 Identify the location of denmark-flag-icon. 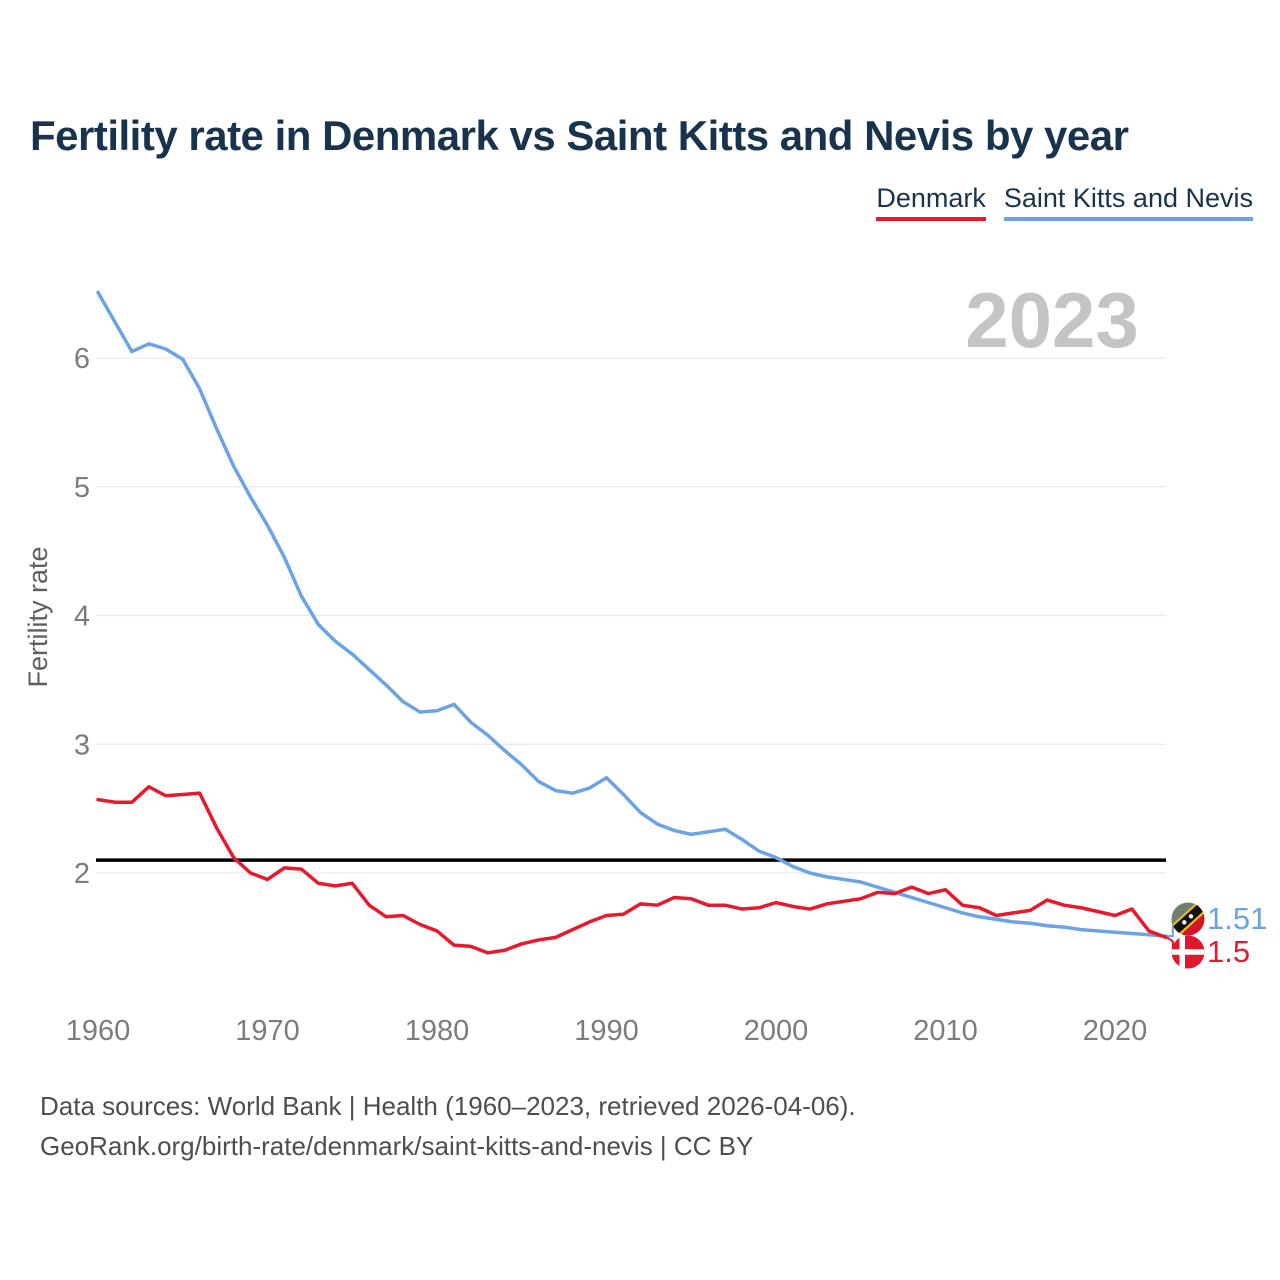
(1188, 952).